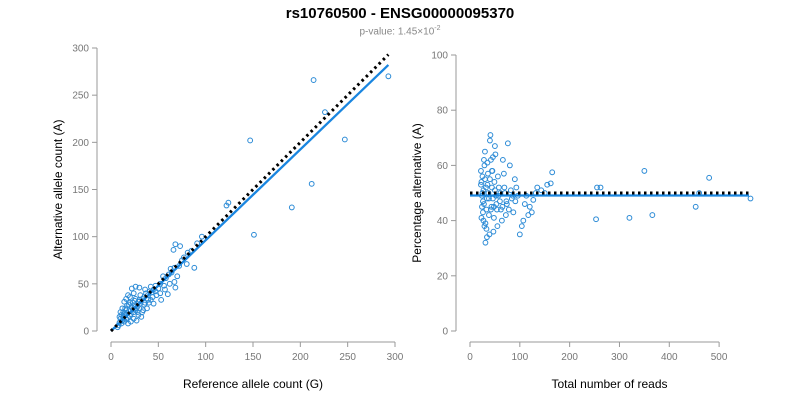 The height and width of the screenshot is (400, 800). Describe the element at coordinates (443, 166) in the screenshot. I see `plot2-y-tick-label: 60` at that location.